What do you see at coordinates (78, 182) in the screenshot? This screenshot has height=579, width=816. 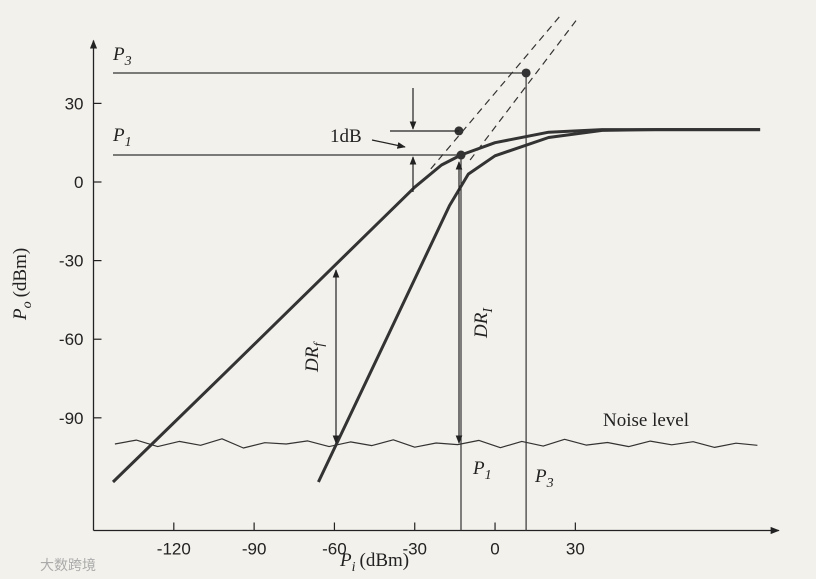 I see `y-tick-label: 0` at bounding box center [78, 182].